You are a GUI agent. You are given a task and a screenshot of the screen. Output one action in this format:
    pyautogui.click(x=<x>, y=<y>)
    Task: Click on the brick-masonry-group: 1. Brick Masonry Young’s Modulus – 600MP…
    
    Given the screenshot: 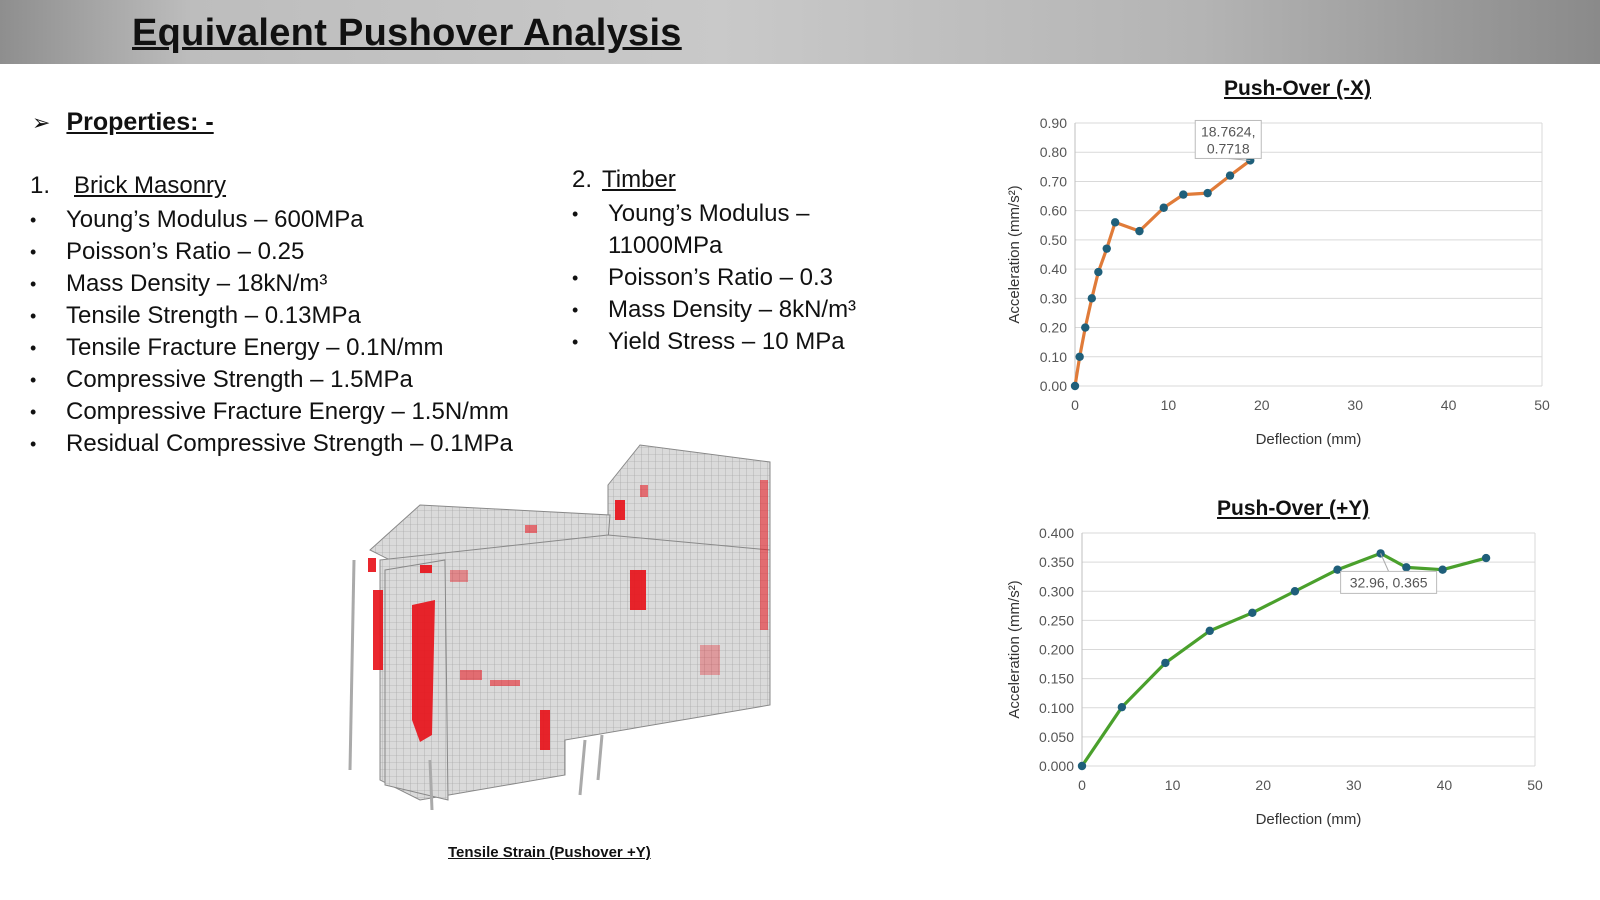 What is the action you would take?
    pyautogui.click(x=271, y=316)
    